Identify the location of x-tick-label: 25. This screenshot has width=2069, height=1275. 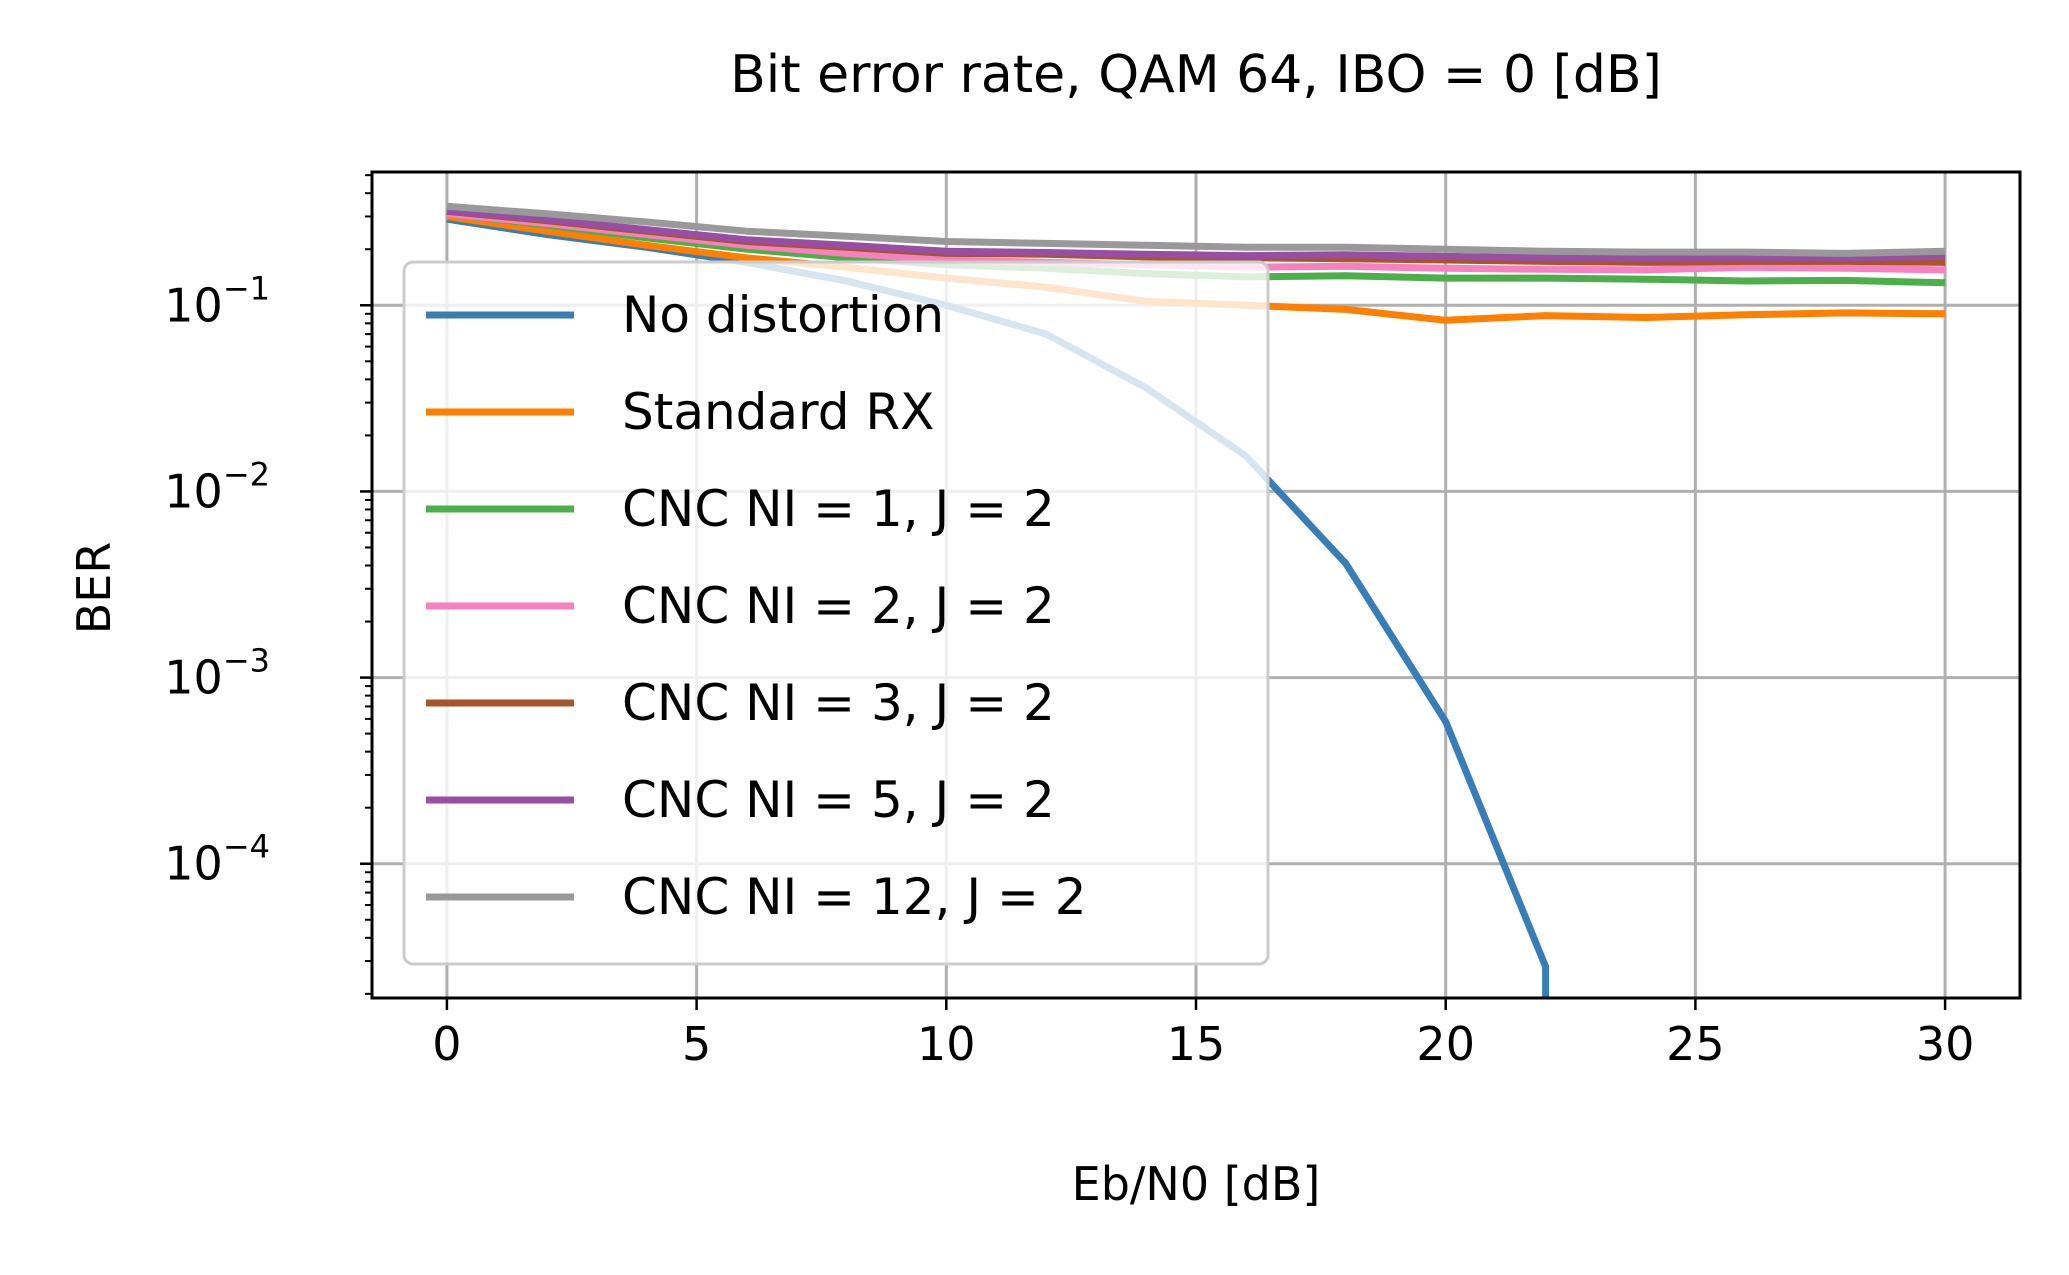
(1695, 1044).